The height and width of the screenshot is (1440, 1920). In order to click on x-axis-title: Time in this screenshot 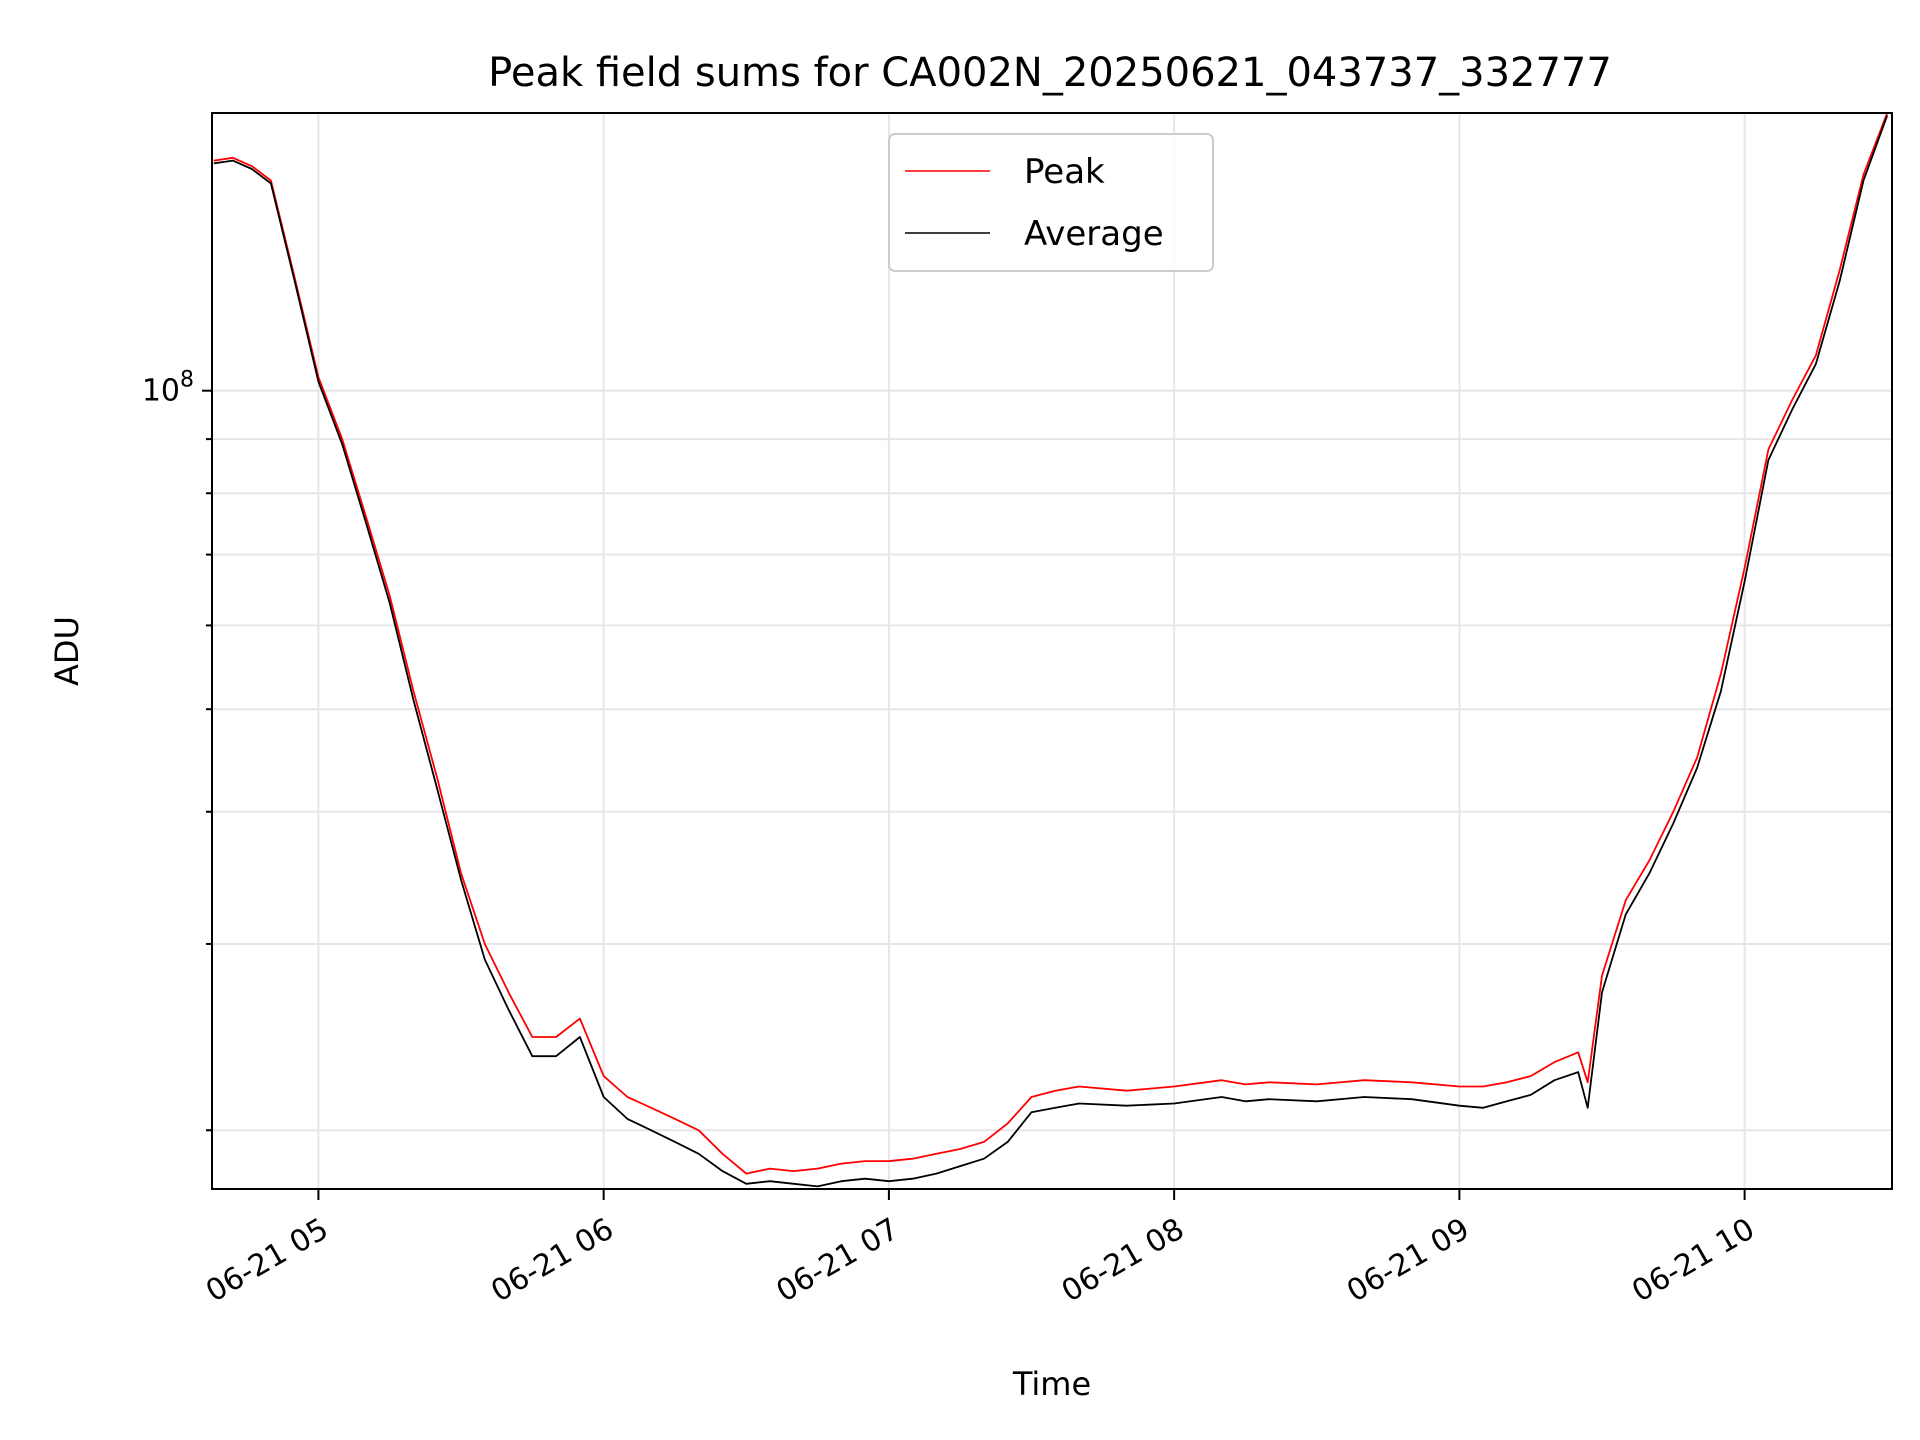, I will do `click(1051, 1384)`.